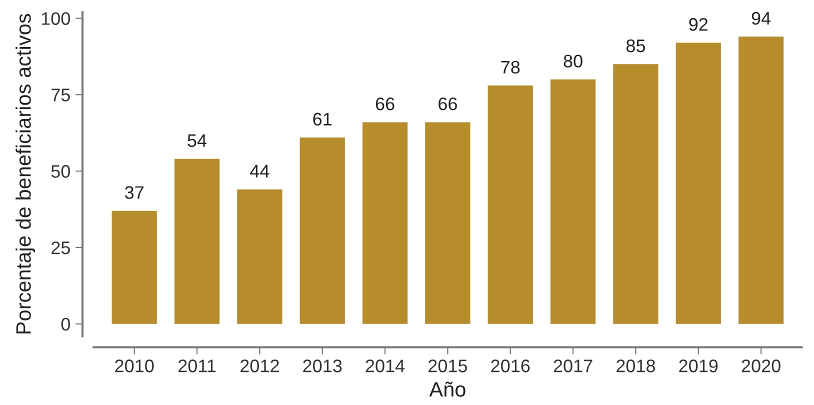  Describe the element at coordinates (636, 366) in the screenshot. I see `x-tick-label: 2018` at that location.